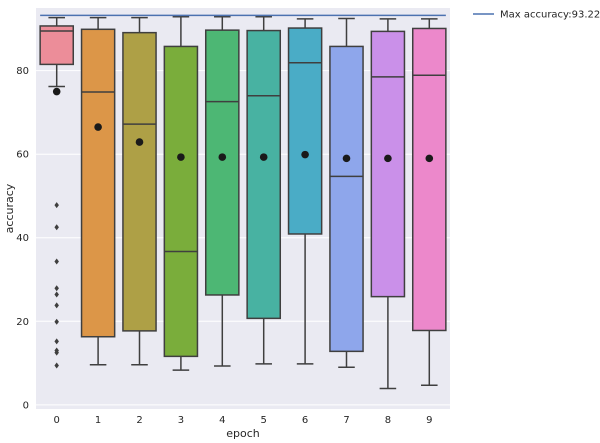 This screenshot has height=443, width=600. I want to click on x-axis-label: epoch, so click(243, 433).